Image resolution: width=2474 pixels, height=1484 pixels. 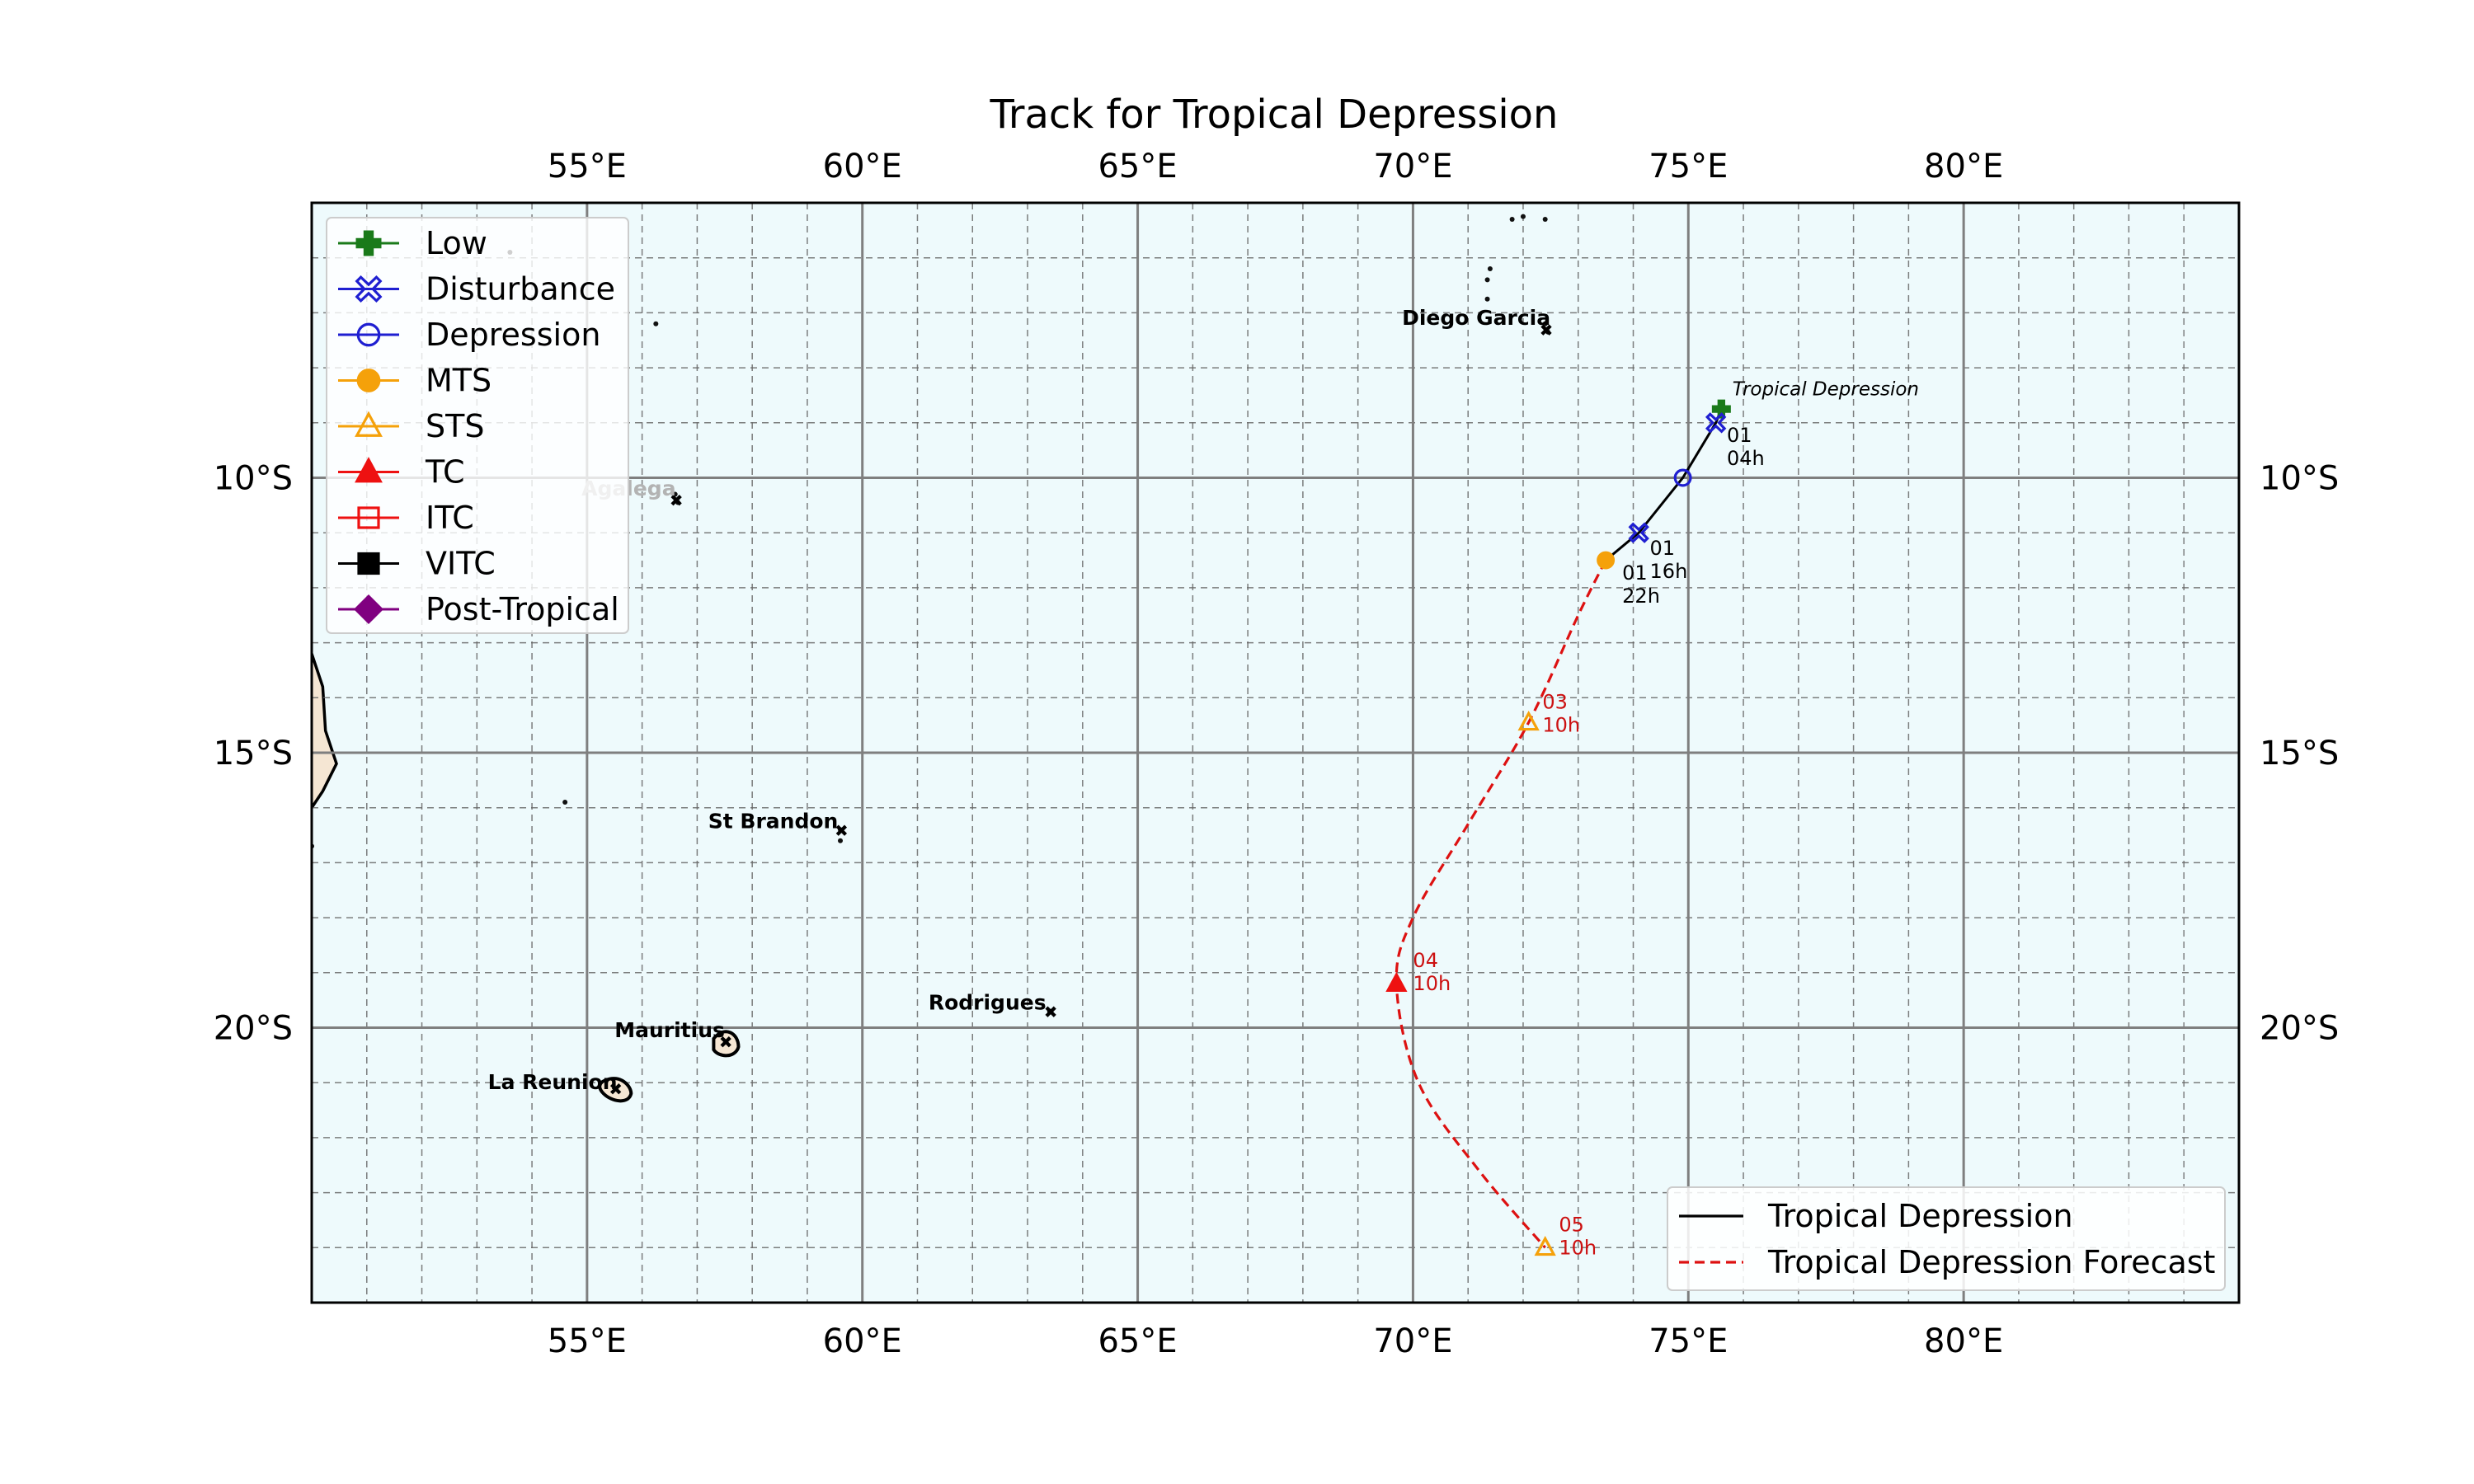 What do you see at coordinates (456, 243) in the screenshot?
I see `legend-label: Low` at bounding box center [456, 243].